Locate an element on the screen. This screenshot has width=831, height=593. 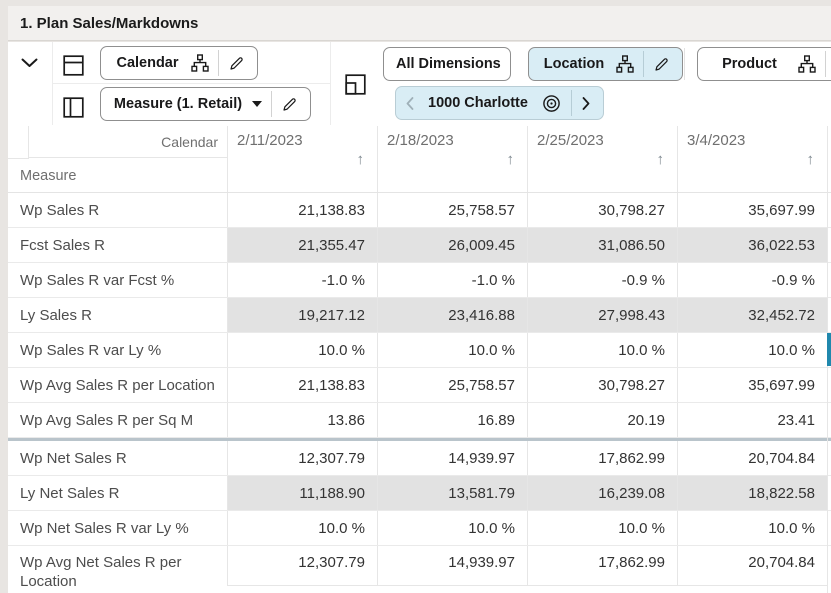
column-dimension-label: Calendar is located at coordinates (189, 141).